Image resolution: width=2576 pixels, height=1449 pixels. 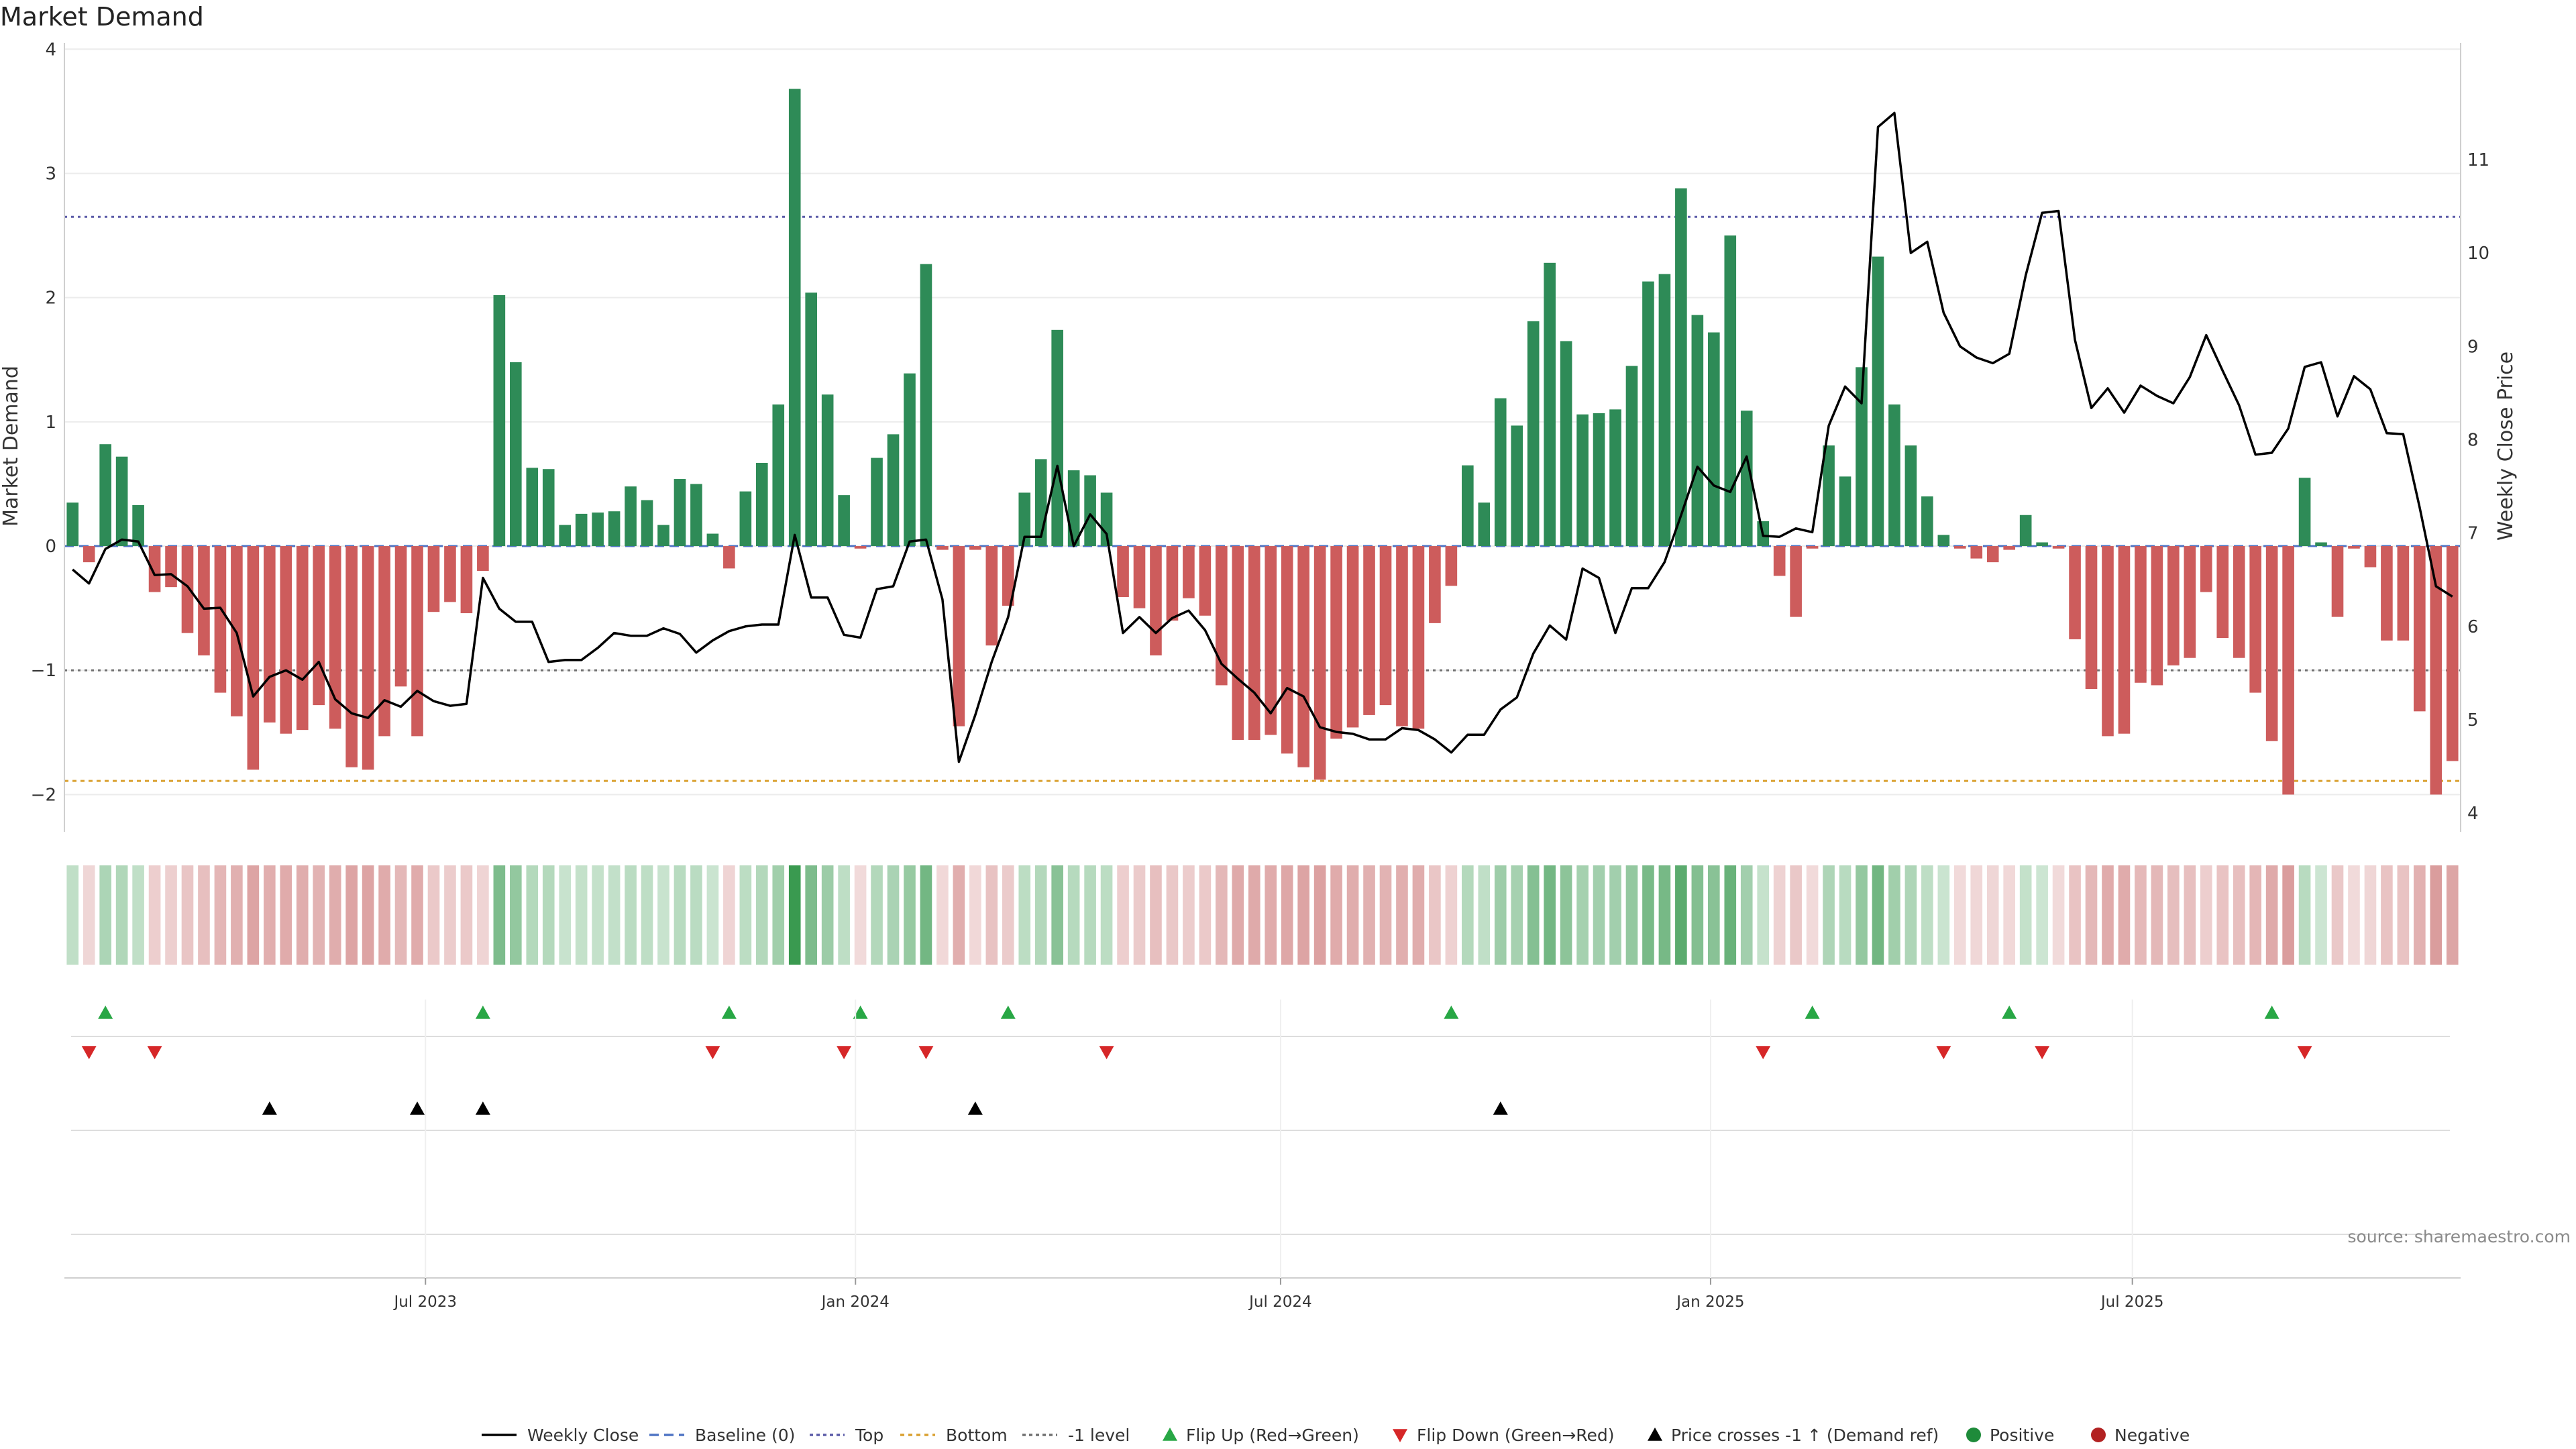 What do you see at coordinates (2132, 1302) in the screenshot?
I see `x-tick-label: Jul 2025` at bounding box center [2132, 1302].